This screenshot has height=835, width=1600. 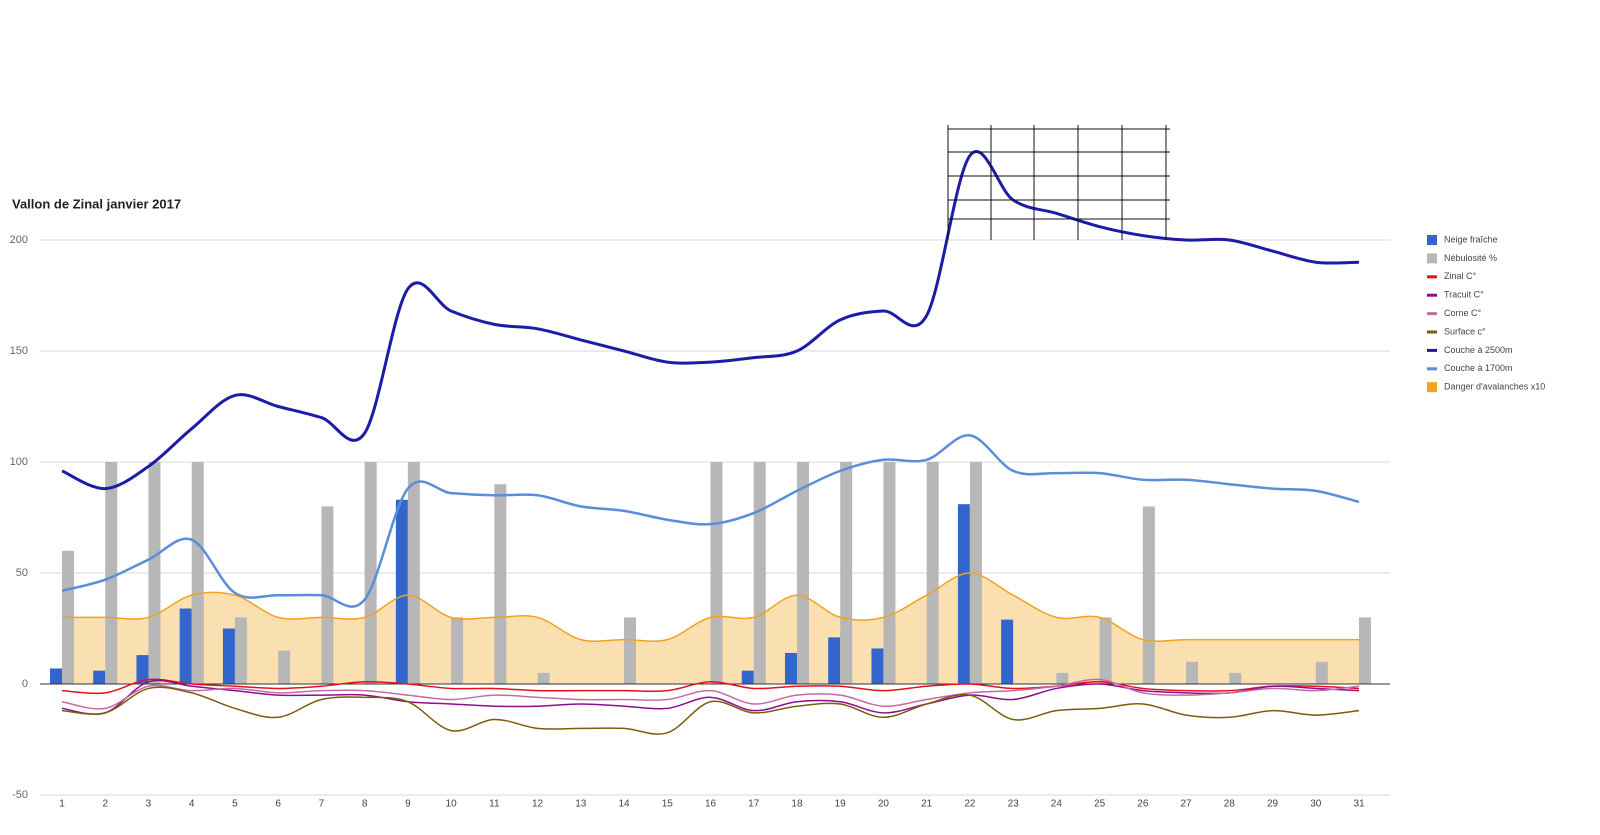 What do you see at coordinates (1463, 313) in the screenshot?
I see `legend-label: Corne C°` at bounding box center [1463, 313].